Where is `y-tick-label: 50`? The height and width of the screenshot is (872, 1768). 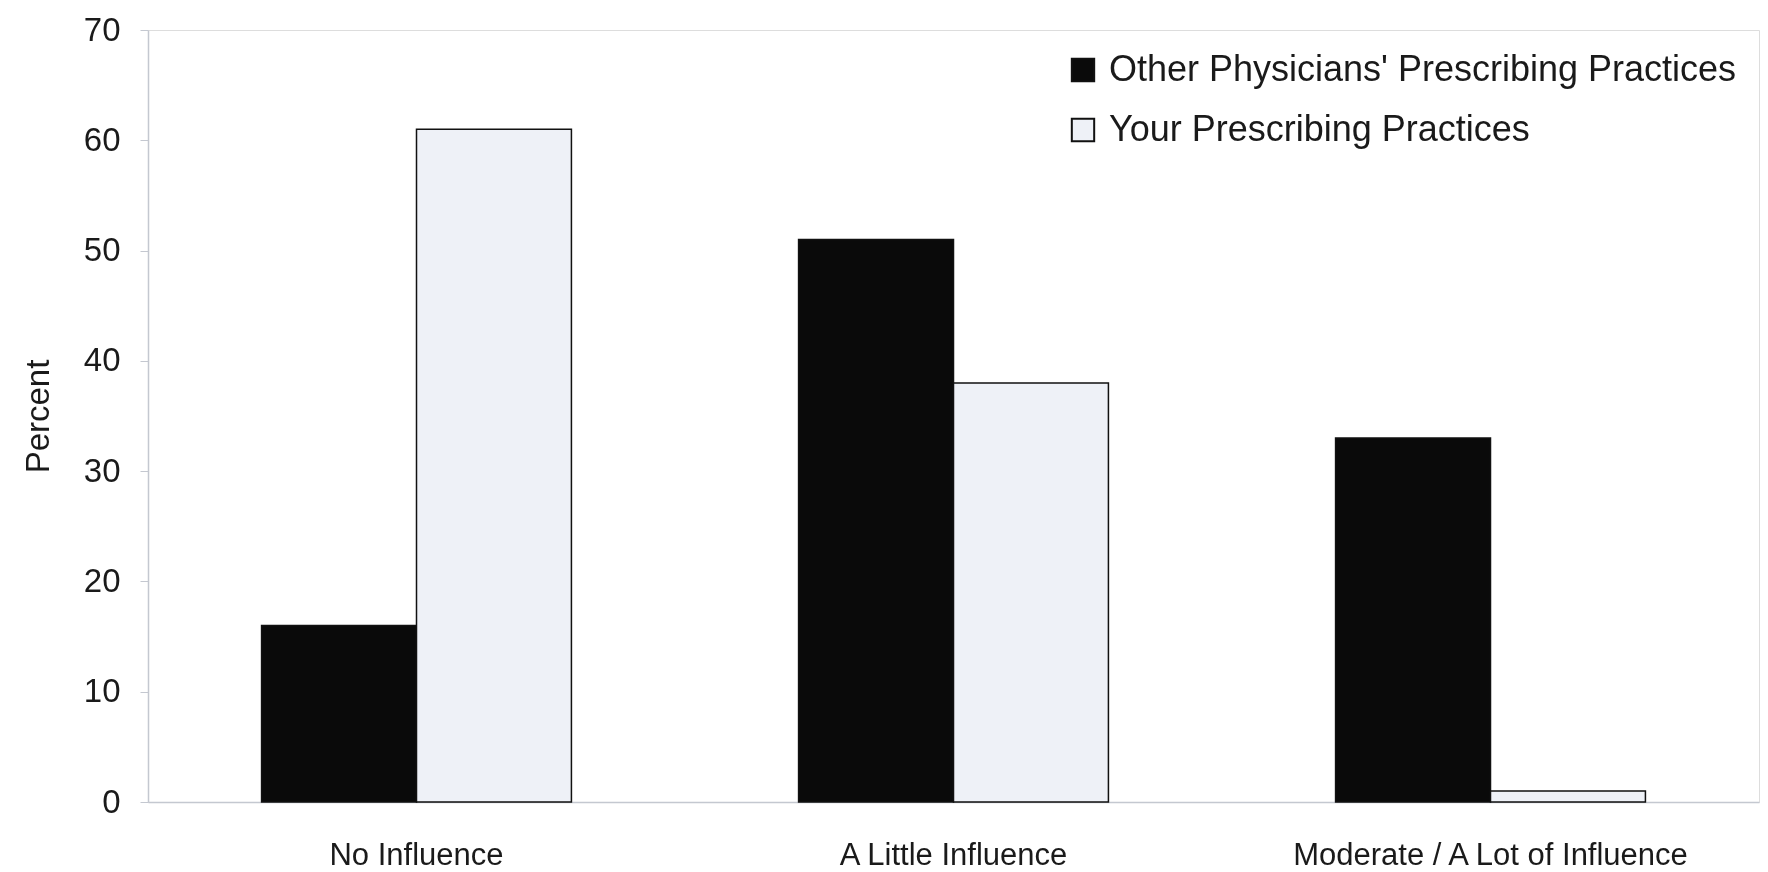 y-tick-label: 50 is located at coordinates (102, 250).